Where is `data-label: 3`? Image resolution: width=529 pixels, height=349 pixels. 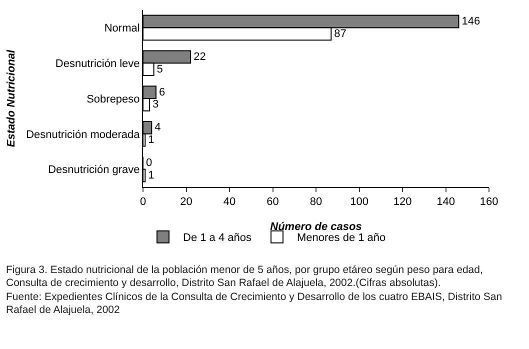
data-label: 3 is located at coordinates (155, 104).